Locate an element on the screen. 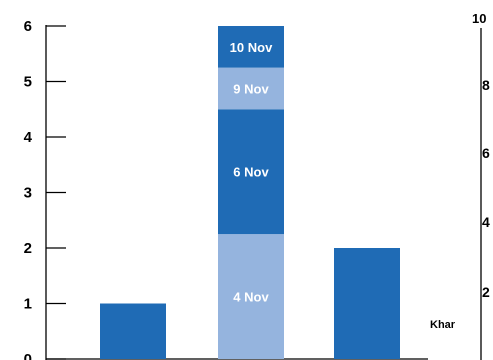  second-y-tick-label: 6 is located at coordinates (486, 153).